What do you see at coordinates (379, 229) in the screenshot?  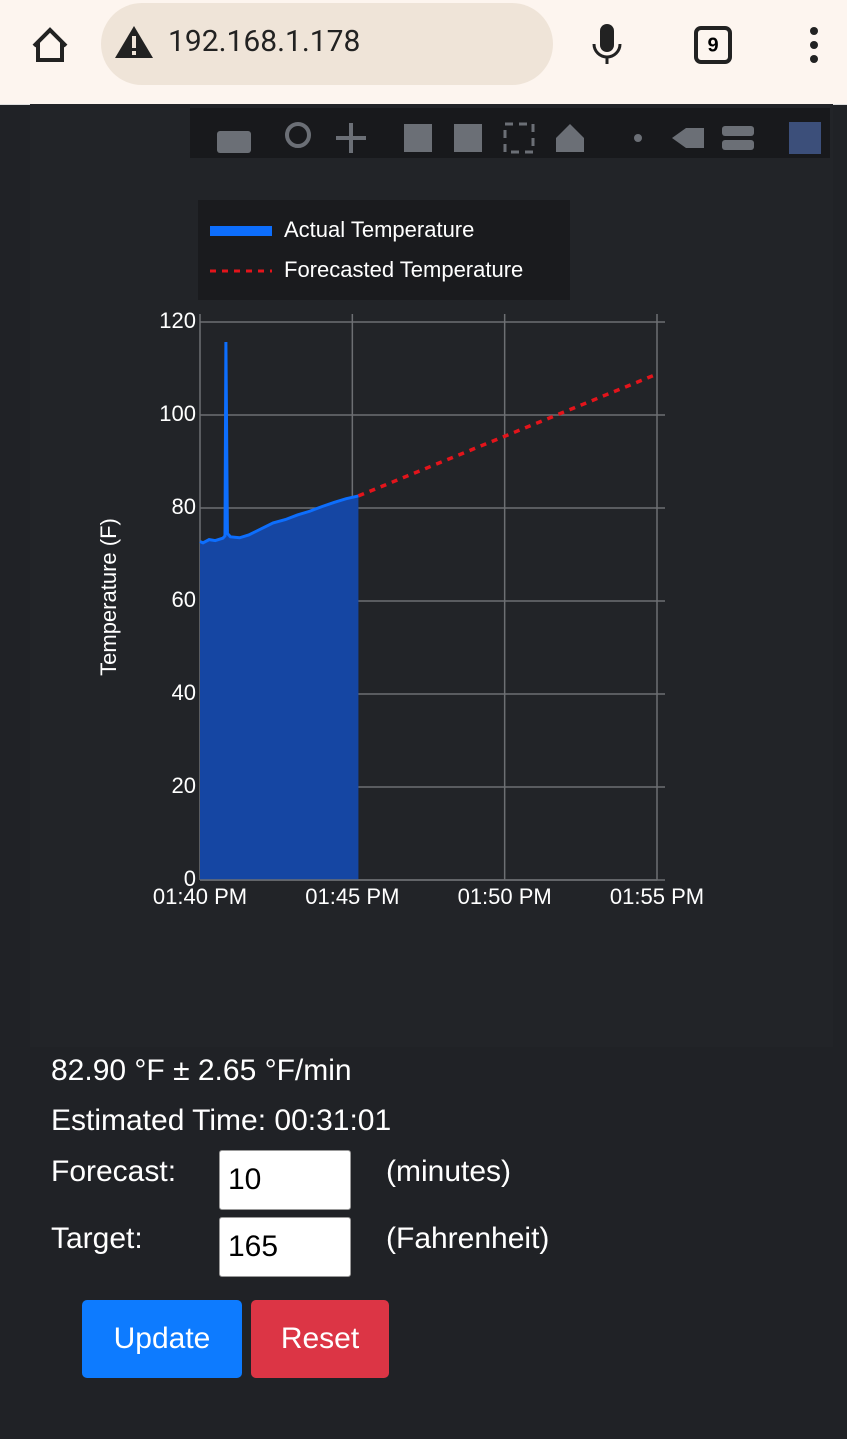 I see `legend-label: Actual Temperature` at bounding box center [379, 229].